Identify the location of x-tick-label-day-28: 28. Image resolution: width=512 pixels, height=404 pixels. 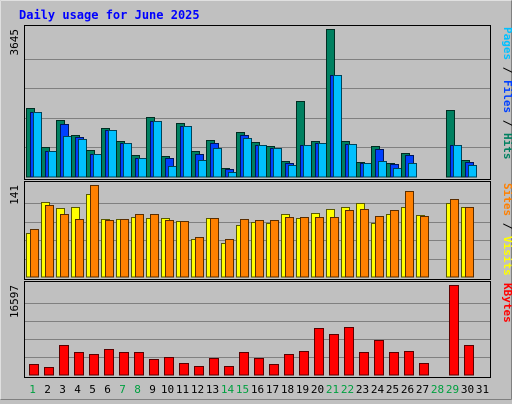
(437, 389).